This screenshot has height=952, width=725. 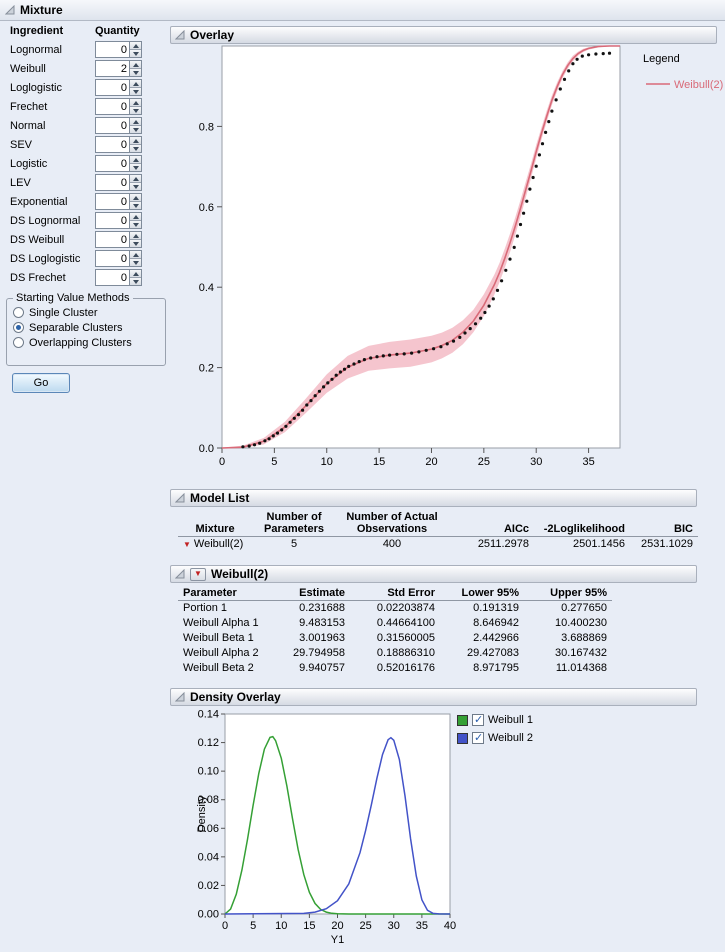 I want to click on overlay-panel-header: Overlay, so click(x=443, y=35).